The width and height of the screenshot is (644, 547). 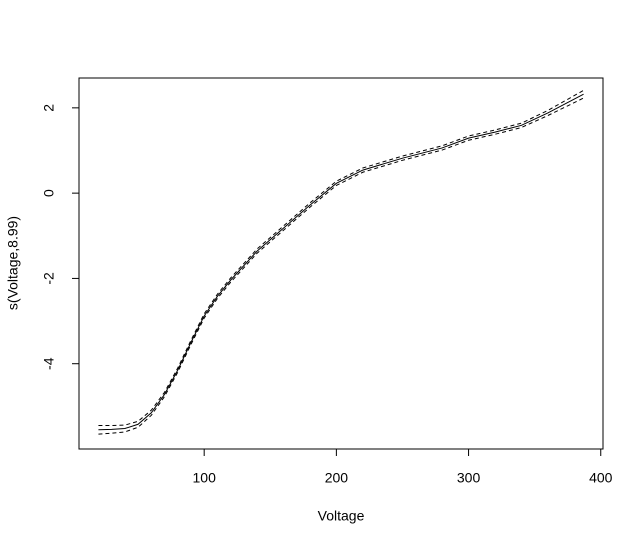 What do you see at coordinates (337, 478) in the screenshot?
I see `x-tick-label: 200` at bounding box center [337, 478].